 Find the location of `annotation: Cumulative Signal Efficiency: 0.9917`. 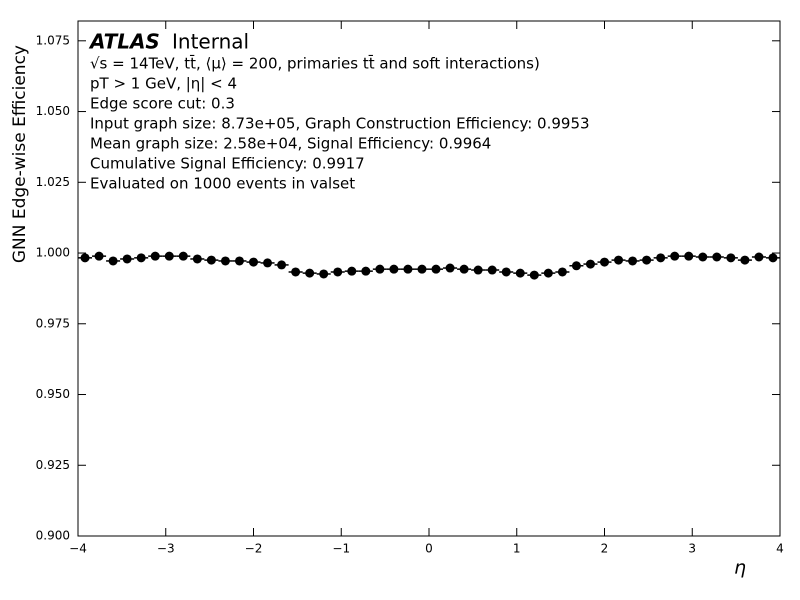

annotation: Cumulative Signal Efficiency: 0.9917 is located at coordinates (227, 164).